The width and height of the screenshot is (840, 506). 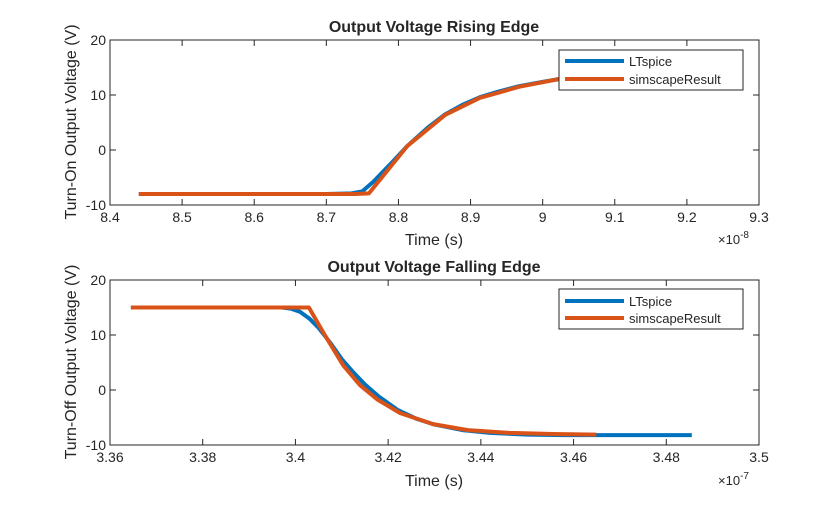 I want to click on x-tick-label: 3.48, so click(x=666, y=457).